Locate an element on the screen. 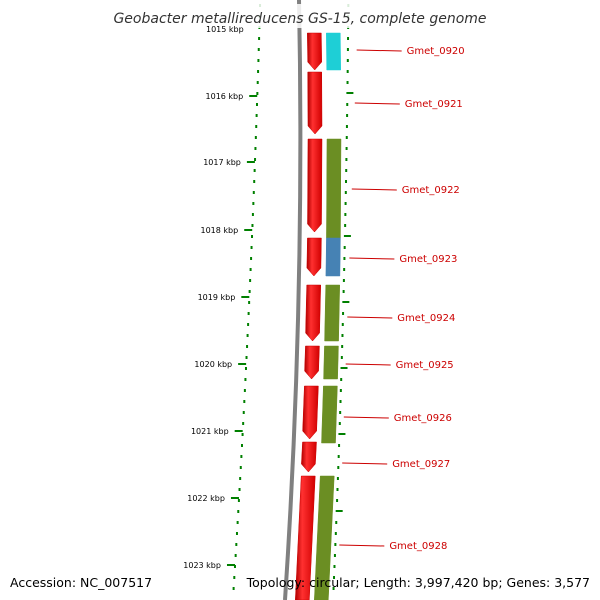 The image size is (600, 600). kbp-label: 1021 kbp is located at coordinates (210, 431).